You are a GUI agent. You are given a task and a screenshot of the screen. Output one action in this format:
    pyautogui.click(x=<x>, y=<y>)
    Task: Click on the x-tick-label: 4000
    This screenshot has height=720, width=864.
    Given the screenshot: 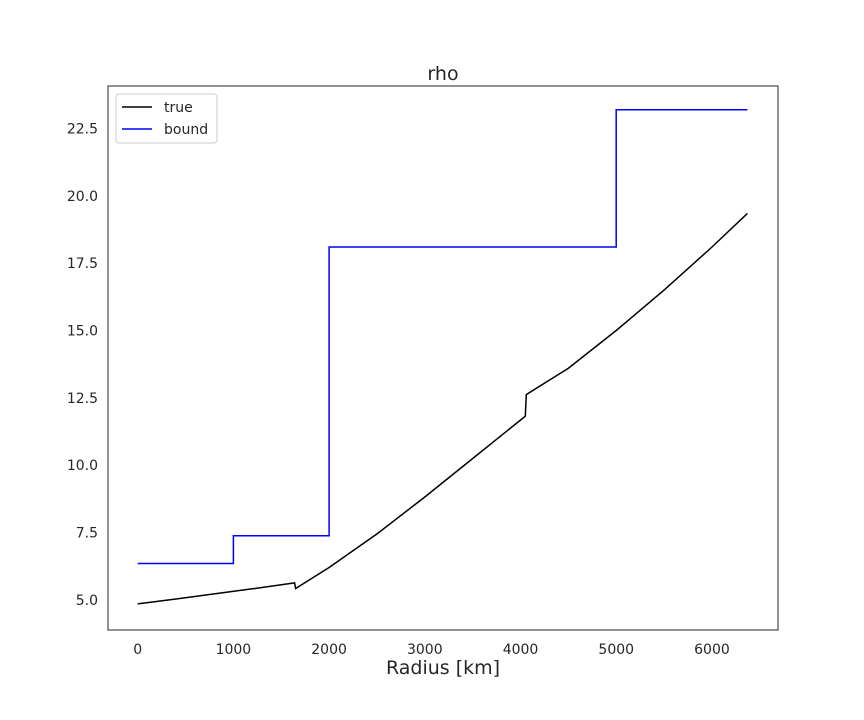 What is the action you would take?
    pyautogui.click(x=521, y=650)
    